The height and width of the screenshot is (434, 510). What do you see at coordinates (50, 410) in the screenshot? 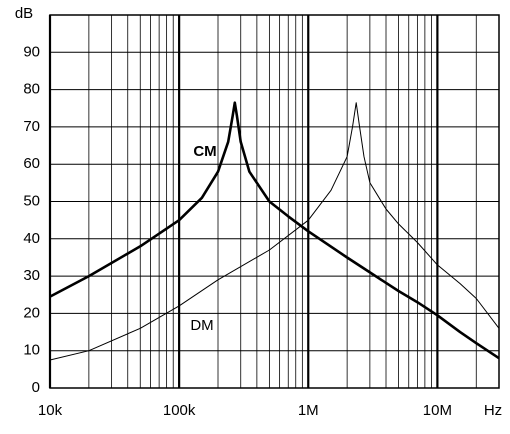
I see `x-tick-label: 10k` at bounding box center [50, 410].